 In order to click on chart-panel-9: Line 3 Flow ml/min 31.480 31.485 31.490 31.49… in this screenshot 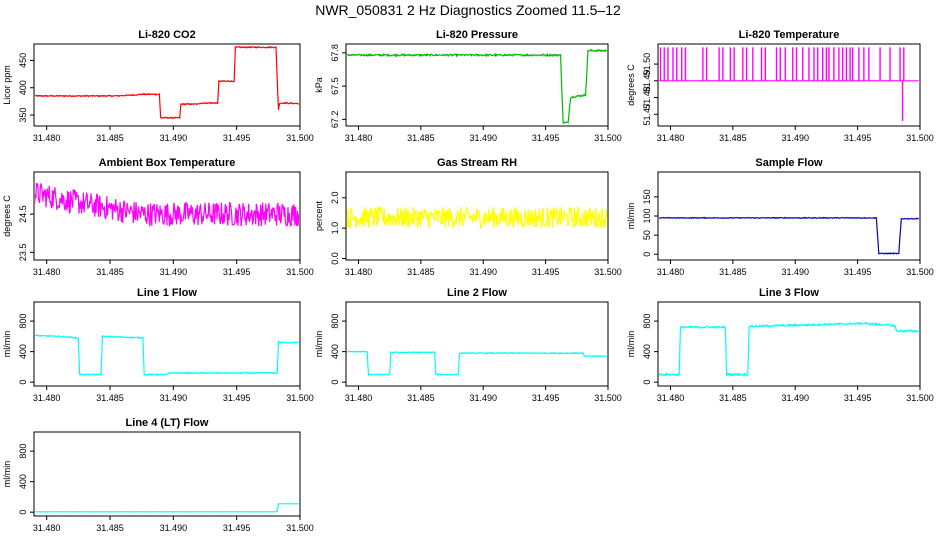, I will do `click(780, 345)`.